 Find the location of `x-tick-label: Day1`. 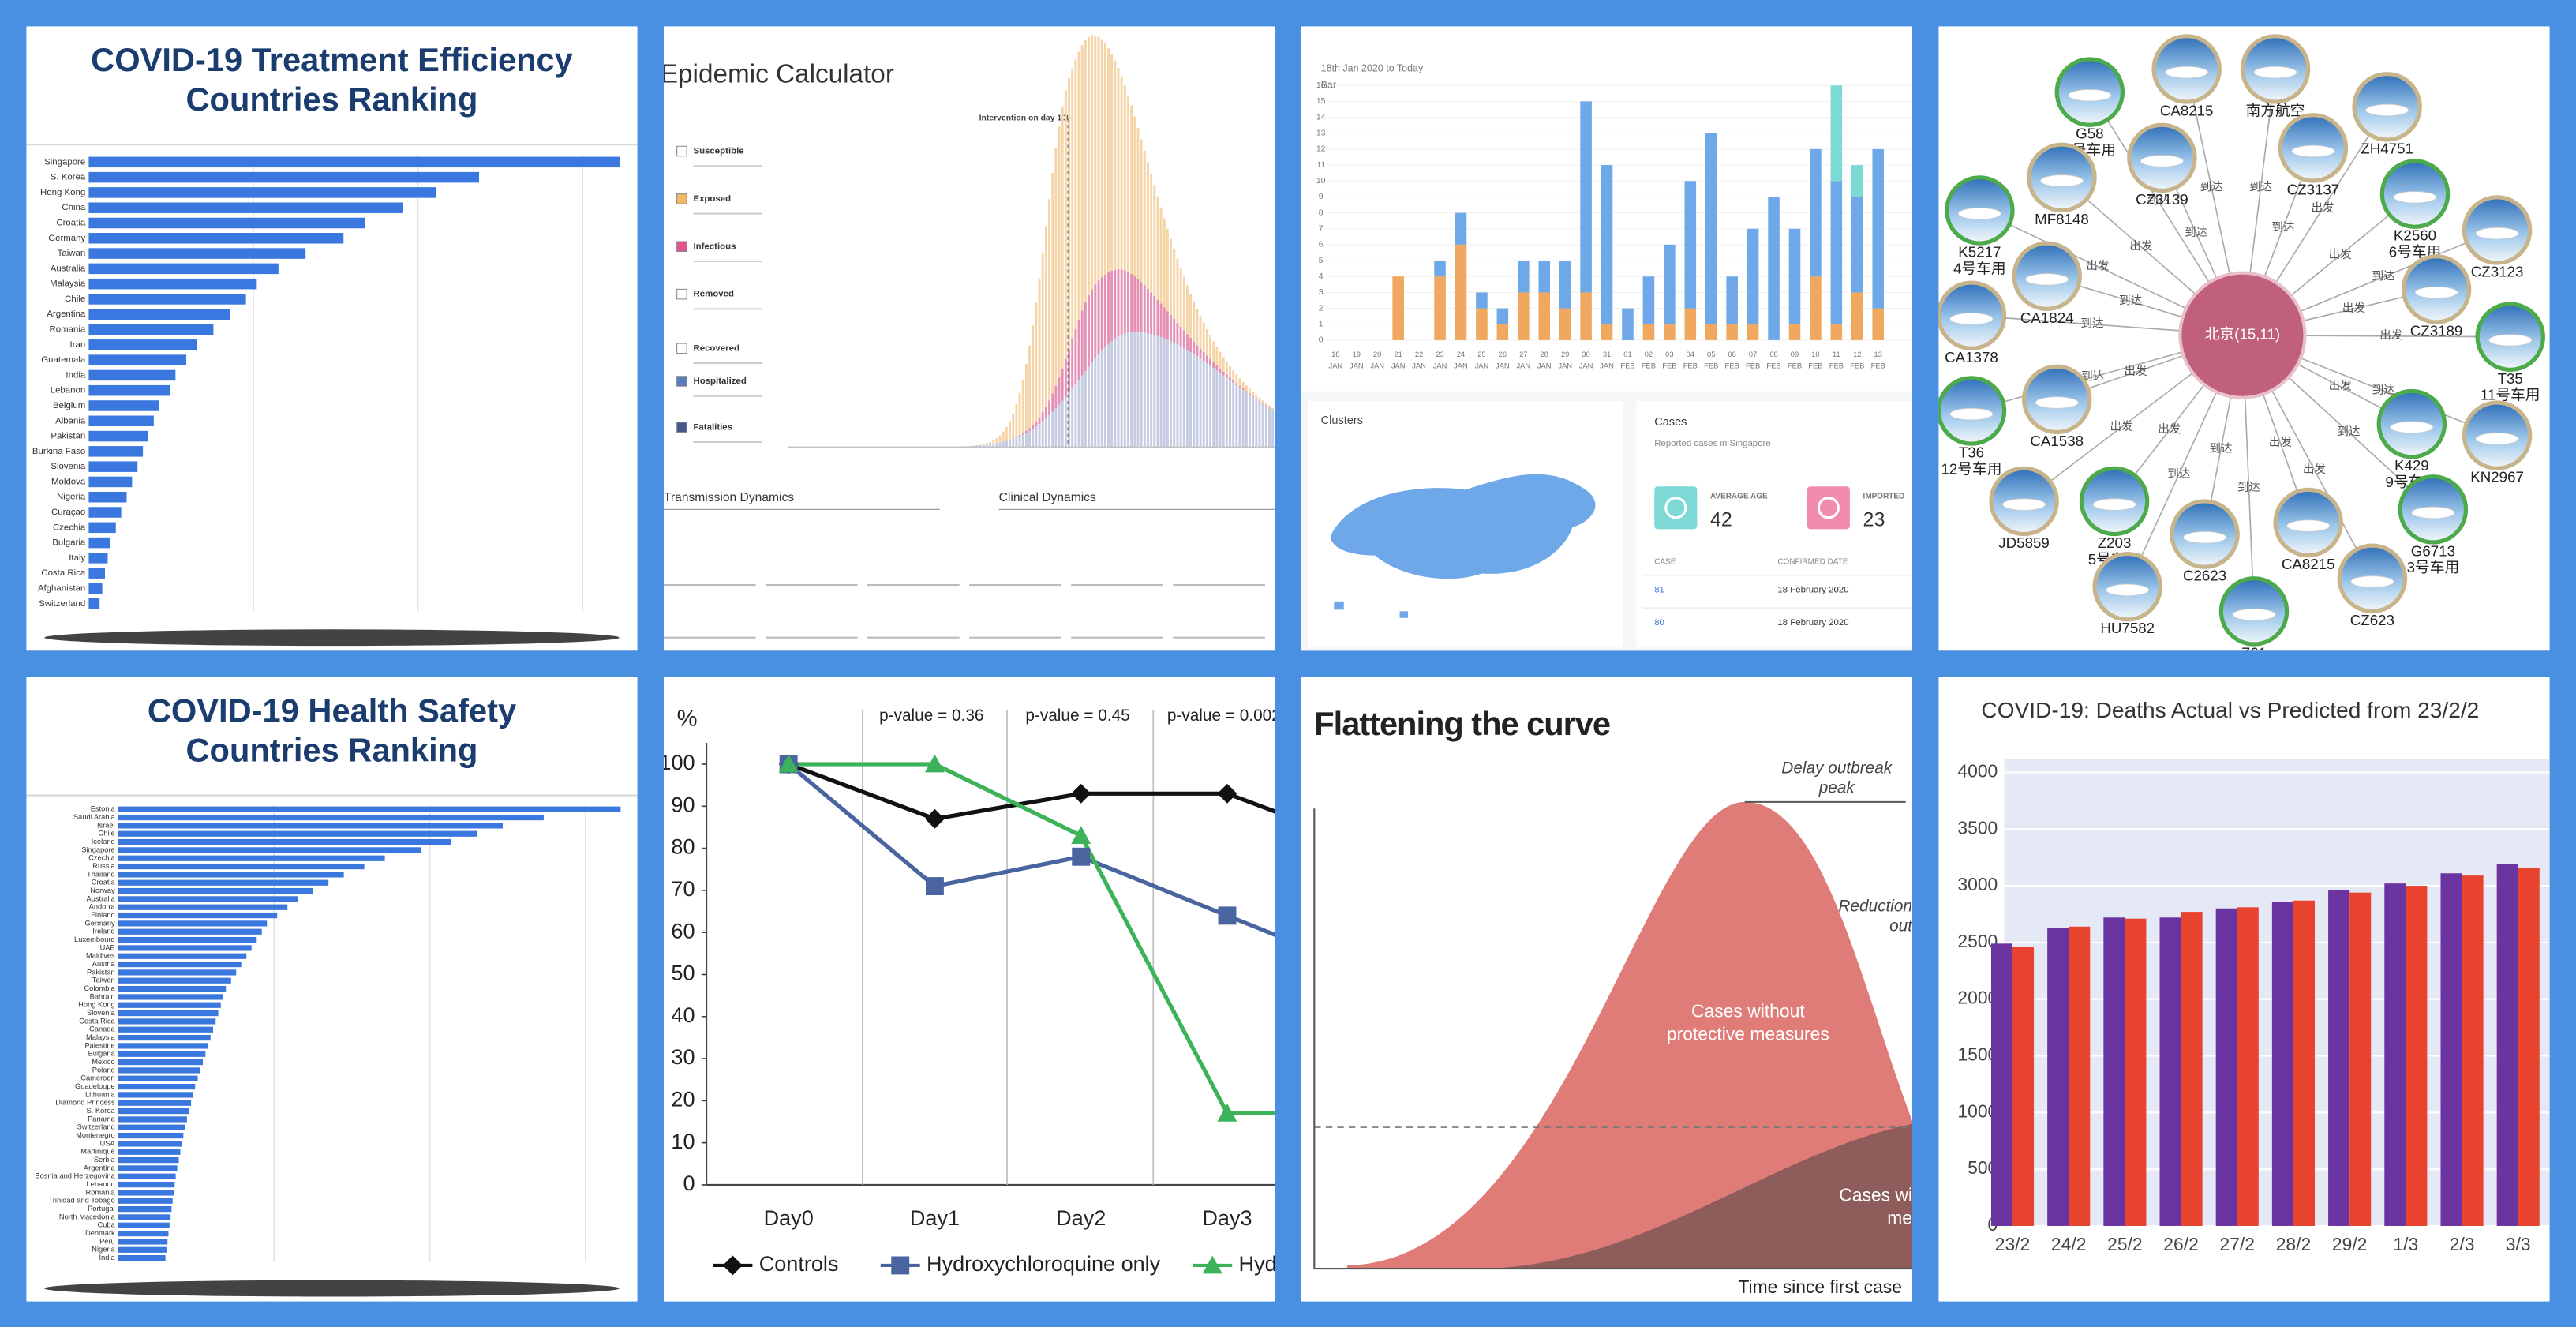

x-tick-label: Day1 is located at coordinates (935, 1218).